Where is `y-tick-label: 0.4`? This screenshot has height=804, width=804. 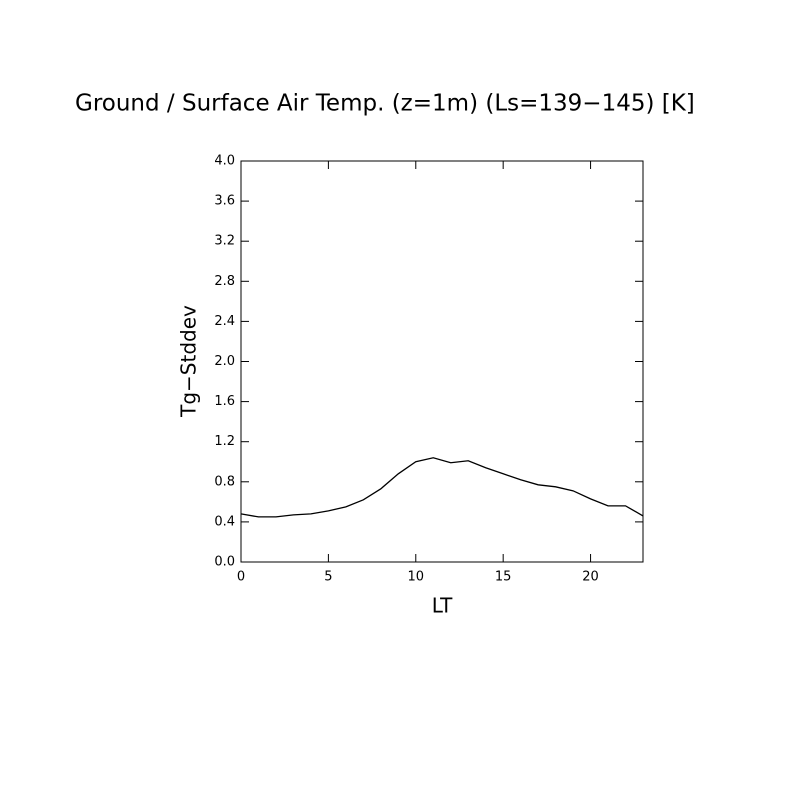 y-tick-label: 0.4 is located at coordinates (224, 521).